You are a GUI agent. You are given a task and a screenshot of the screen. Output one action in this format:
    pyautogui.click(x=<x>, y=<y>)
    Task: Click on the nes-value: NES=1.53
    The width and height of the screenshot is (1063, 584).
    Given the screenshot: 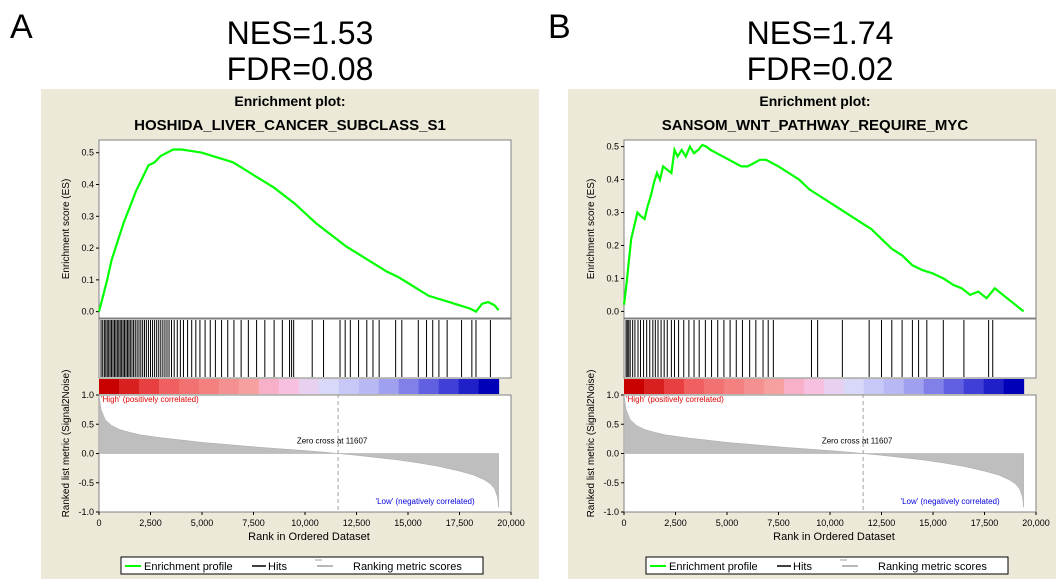 What is the action you would take?
    pyautogui.click(x=300, y=33)
    